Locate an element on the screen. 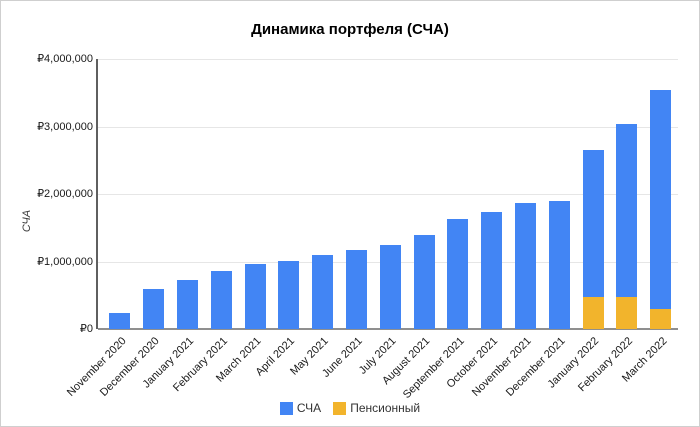 The image size is (700, 427). bar-march-2022 is located at coordinates (661, 209).